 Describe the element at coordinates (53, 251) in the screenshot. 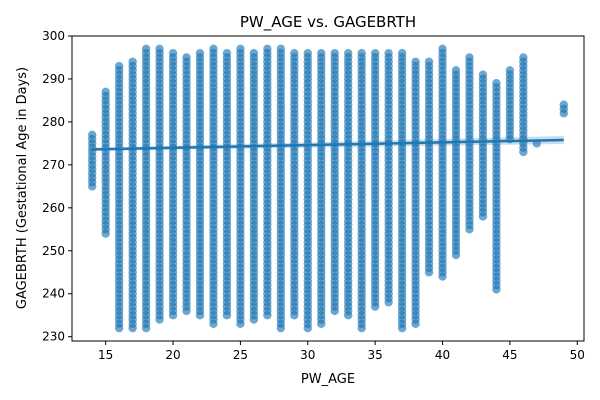

I see `y-tick-label: 250` at that location.